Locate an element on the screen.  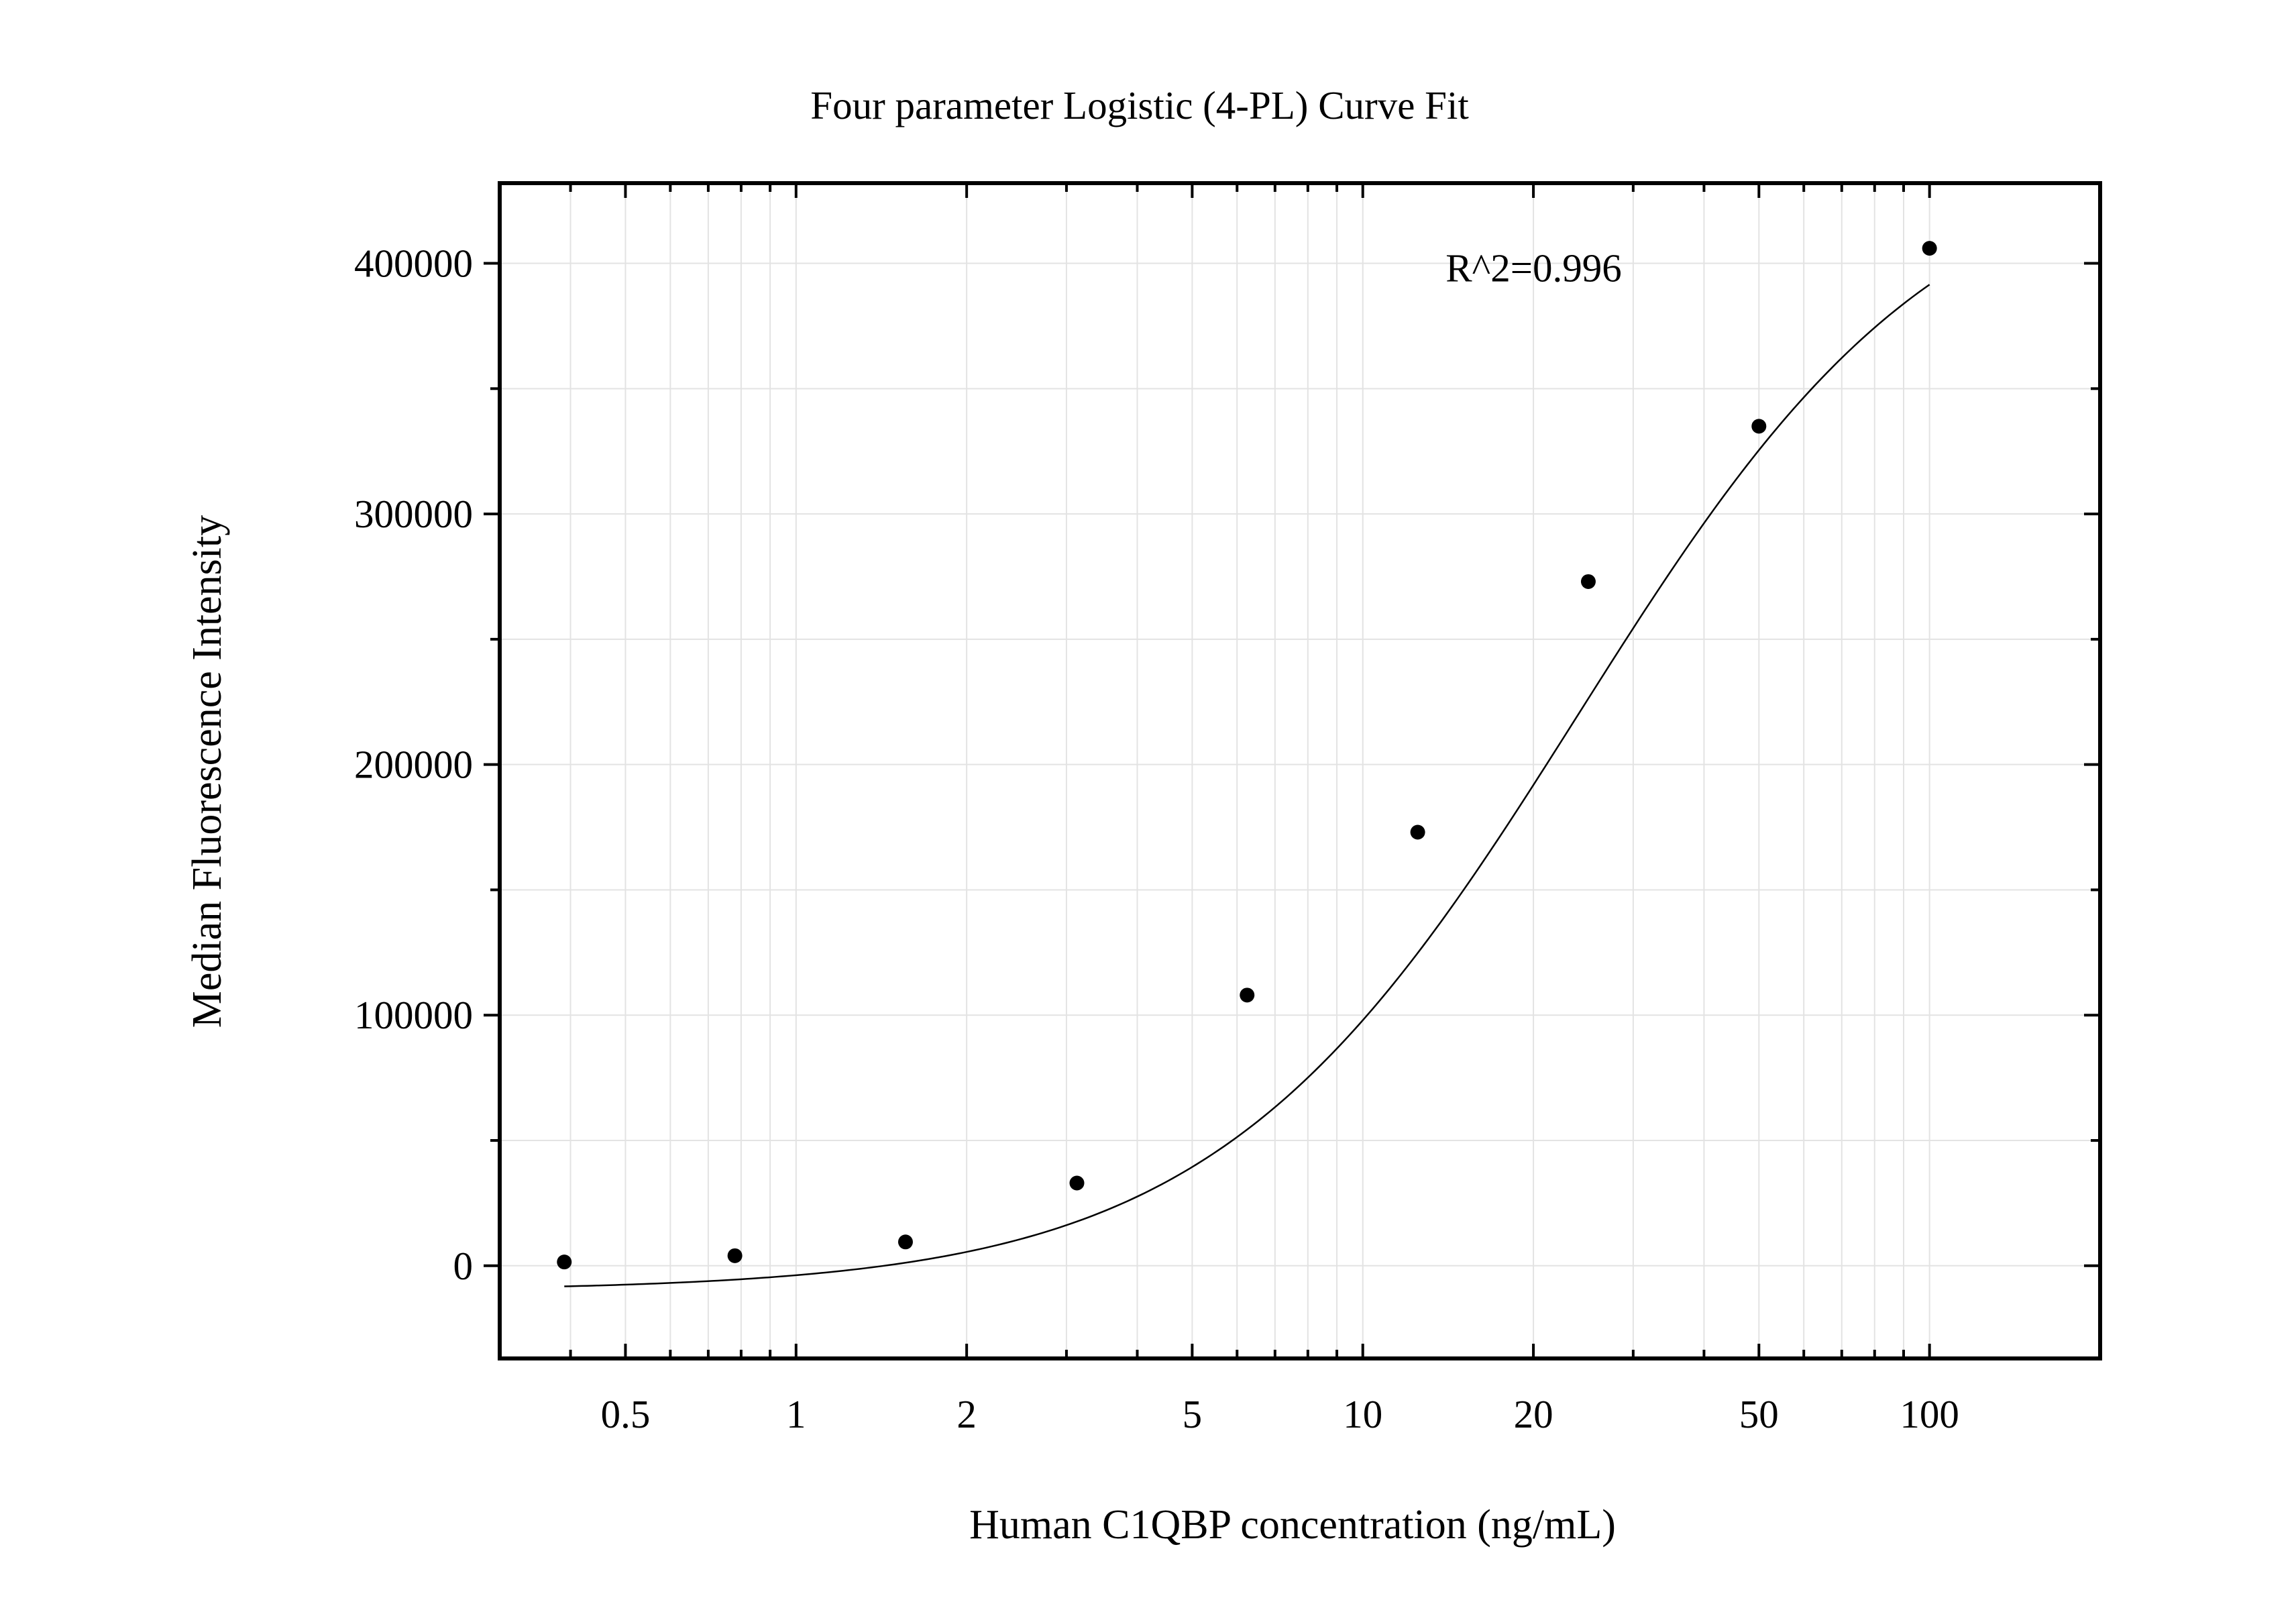
y-tick-label: 200000 is located at coordinates (414, 765).